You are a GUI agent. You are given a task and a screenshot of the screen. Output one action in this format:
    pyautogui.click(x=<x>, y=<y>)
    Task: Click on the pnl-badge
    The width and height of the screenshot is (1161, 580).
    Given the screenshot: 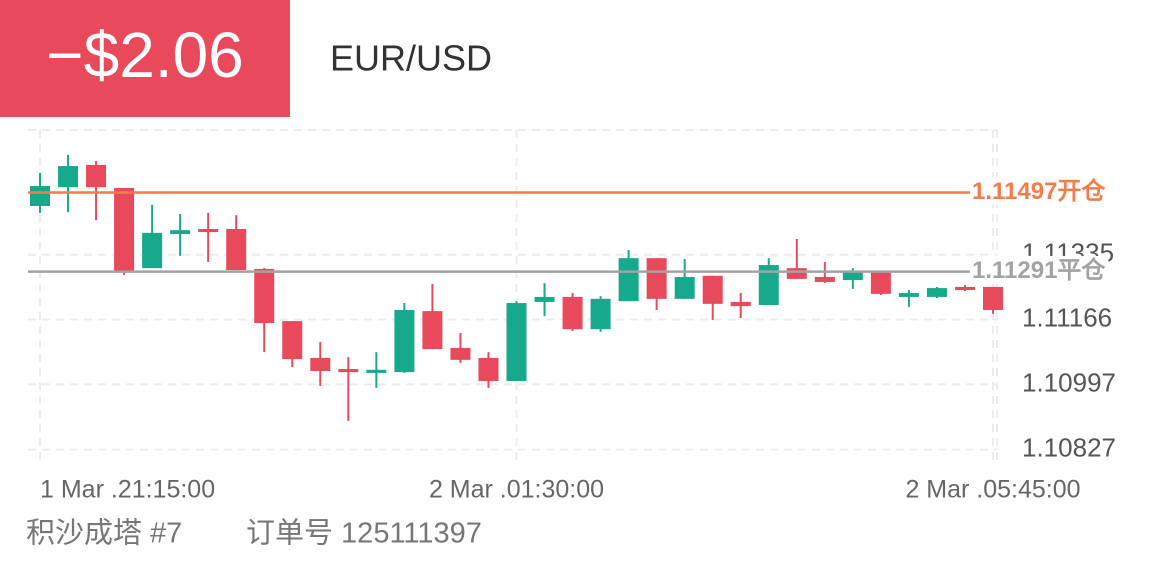 What is the action you would take?
    pyautogui.click(x=145, y=58)
    